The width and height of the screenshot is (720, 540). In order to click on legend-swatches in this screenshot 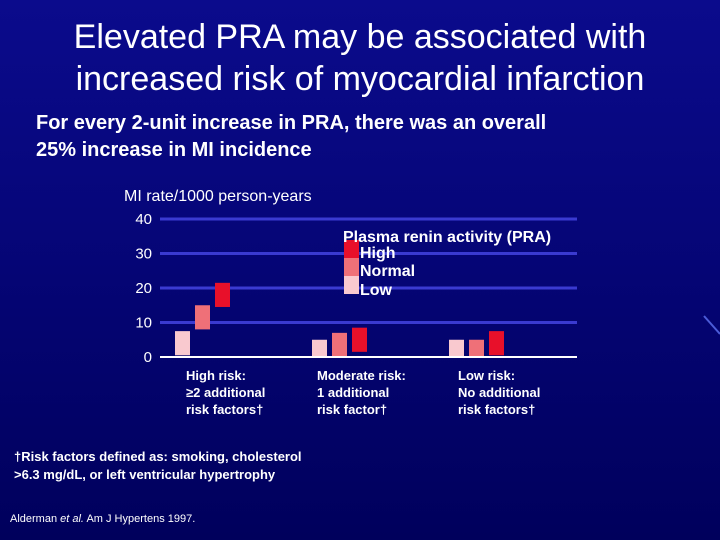, I will do `click(351, 267)`.